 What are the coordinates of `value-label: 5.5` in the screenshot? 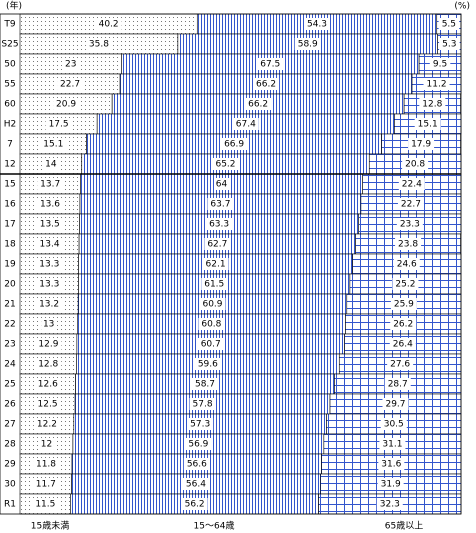 It's located at (449, 25).